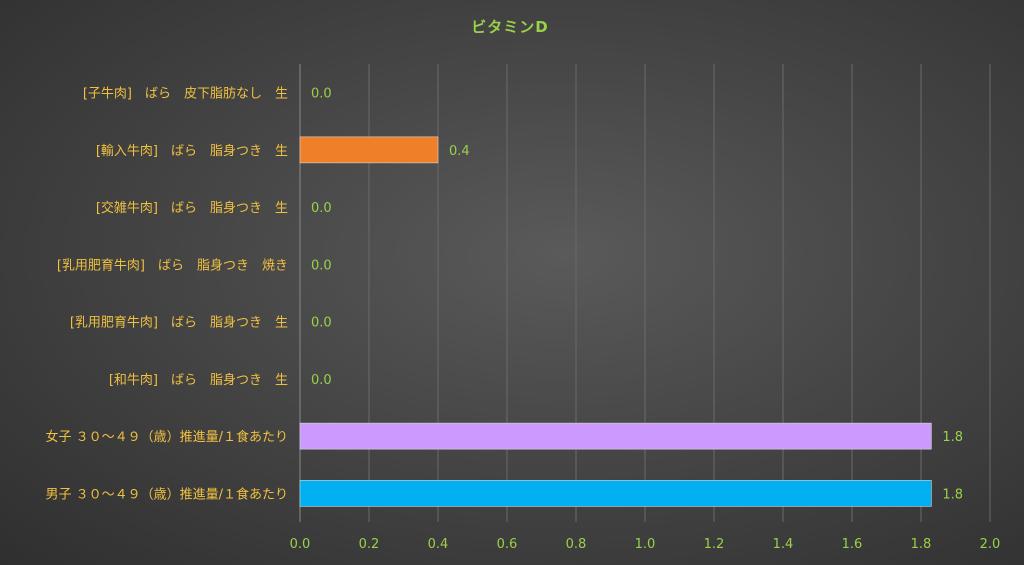 This screenshot has width=1024, height=565. What do you see at coordinates (507, 544) in the screenshot?
I see `x-tick-label: 0.6` at bounding box center [507, 544].